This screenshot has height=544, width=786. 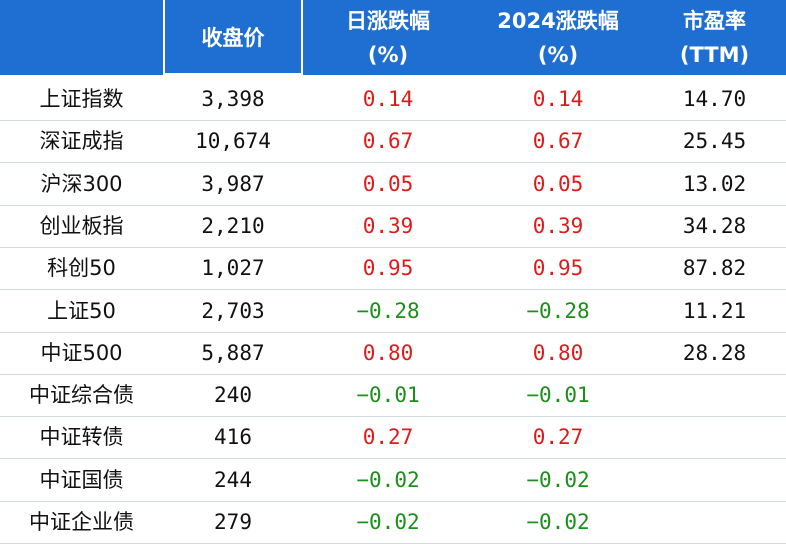 I want to click on index-name-cell: 创业板指, so click(x=81, y=225).